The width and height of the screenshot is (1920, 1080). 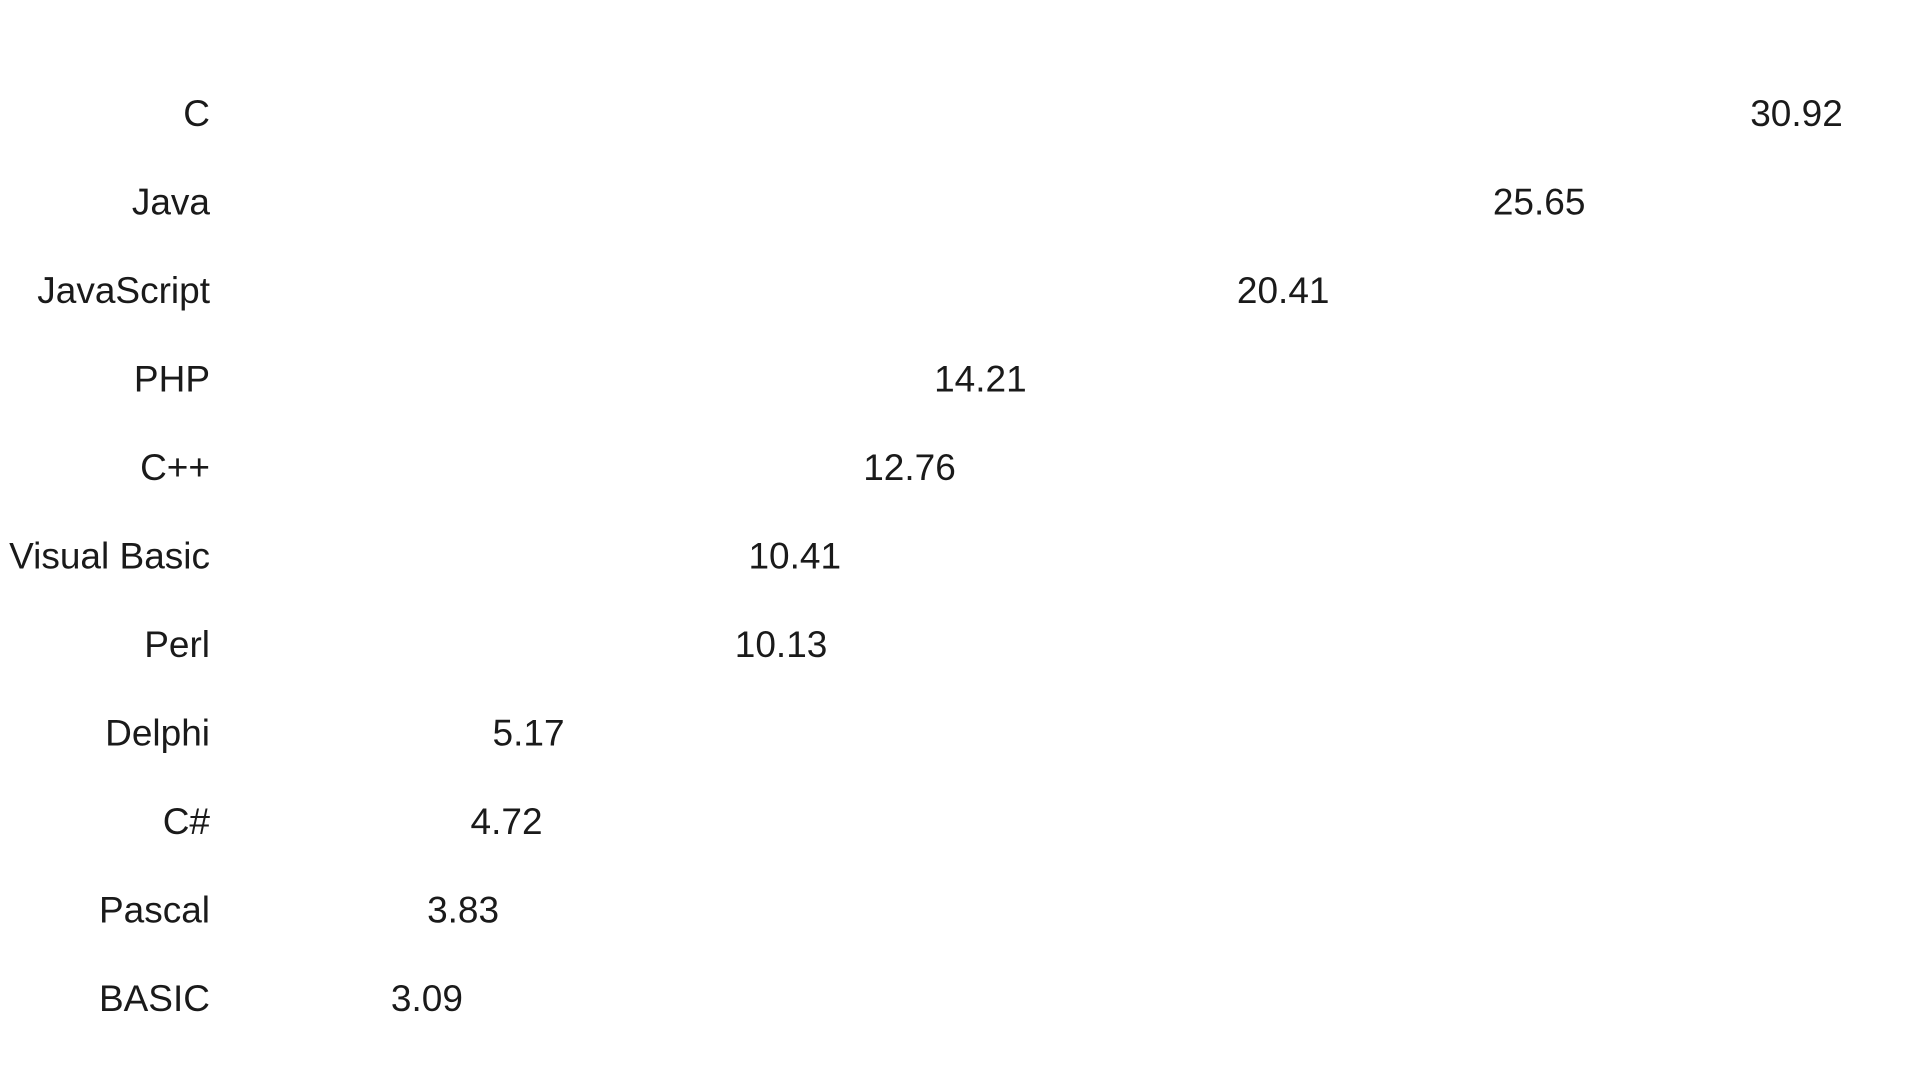 I want to click on value-label: 5.17, so click(x=529, y=732).